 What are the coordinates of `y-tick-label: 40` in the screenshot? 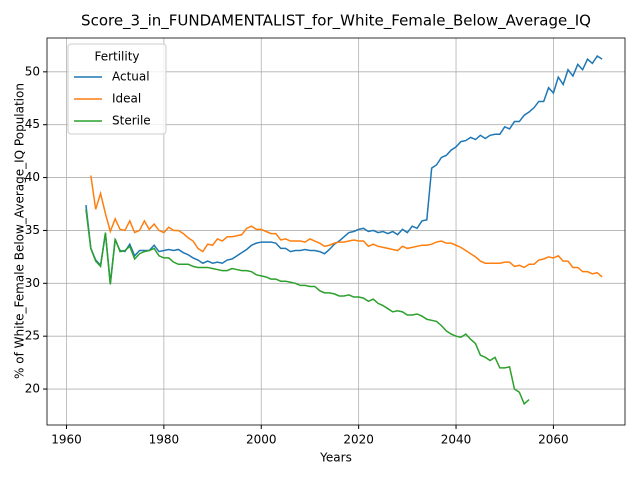 It's located at (32, 177).